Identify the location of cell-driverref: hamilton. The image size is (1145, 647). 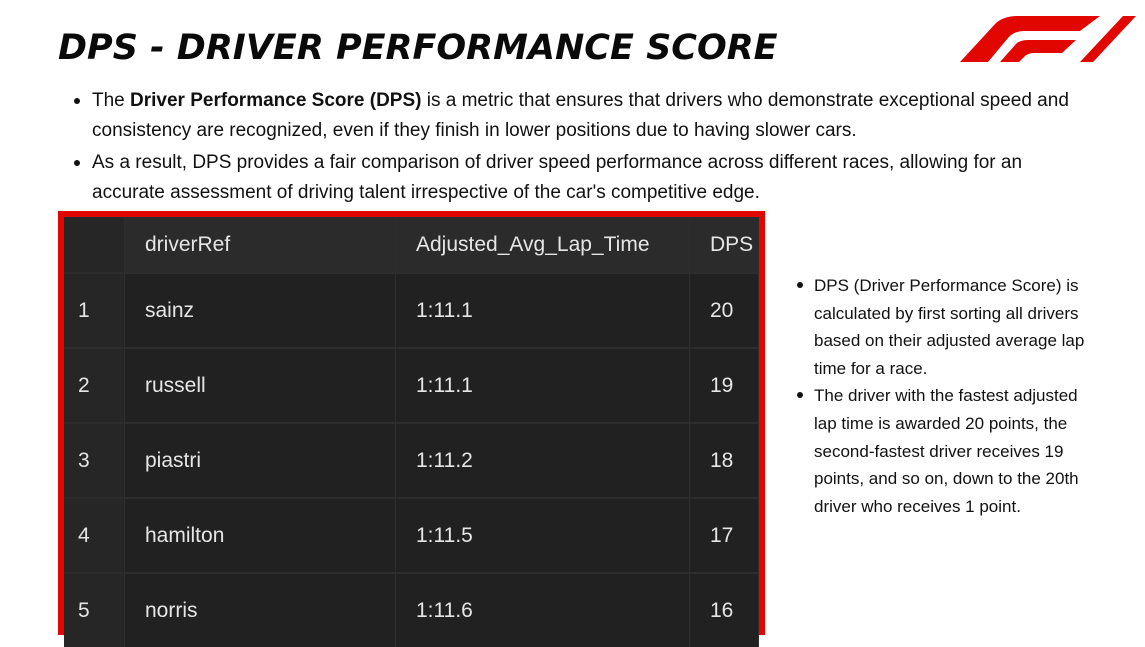
(260, 535).